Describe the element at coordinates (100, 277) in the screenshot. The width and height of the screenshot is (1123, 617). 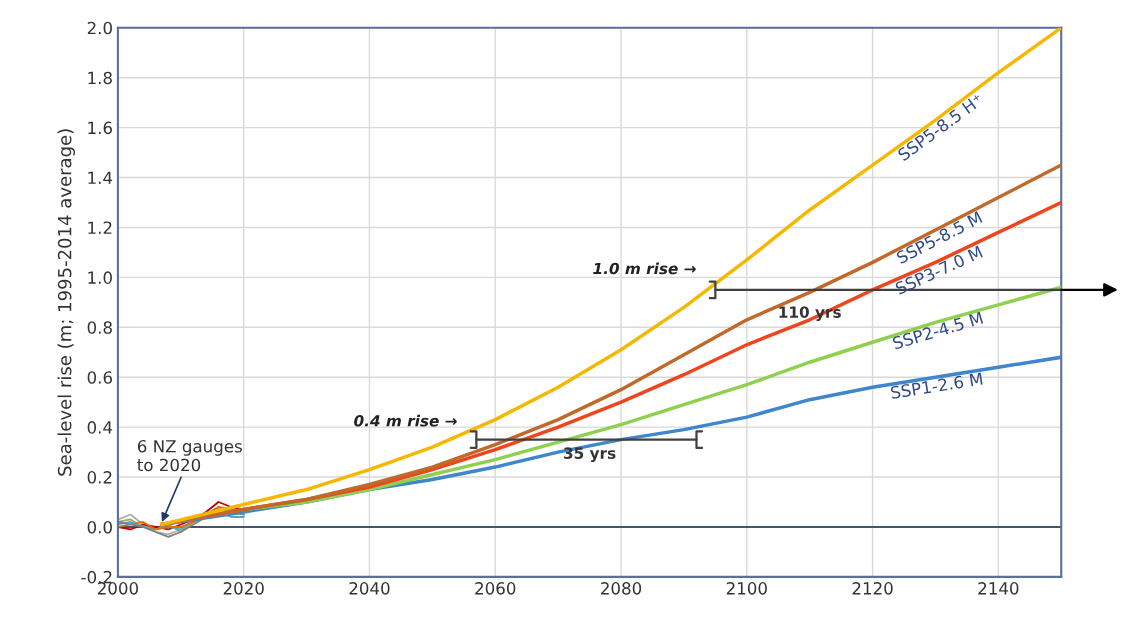
I see `y-tick-label: 1.0` at that location.